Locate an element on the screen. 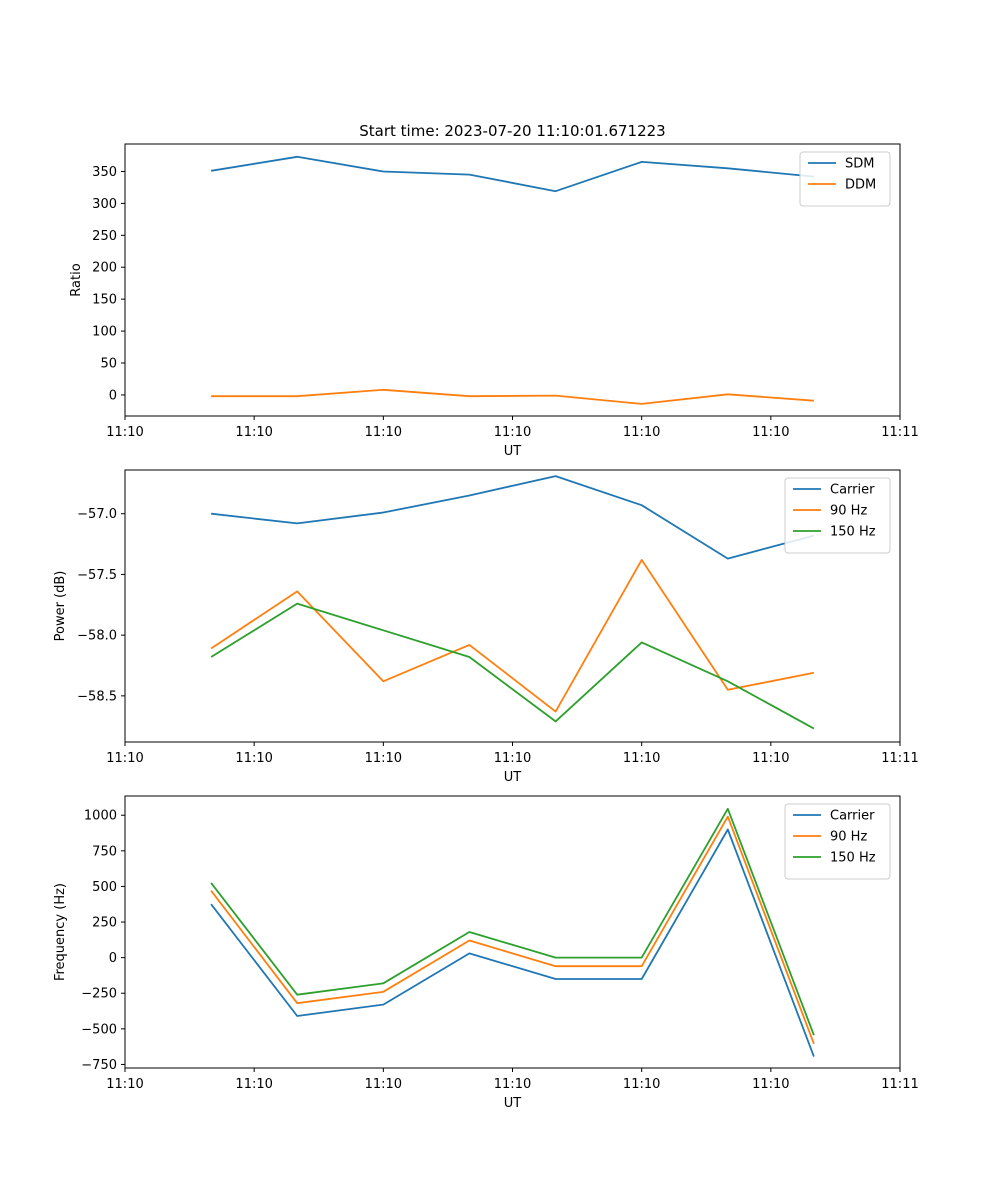  y-tick-label: −750 is located at coordinates (99, 1065).